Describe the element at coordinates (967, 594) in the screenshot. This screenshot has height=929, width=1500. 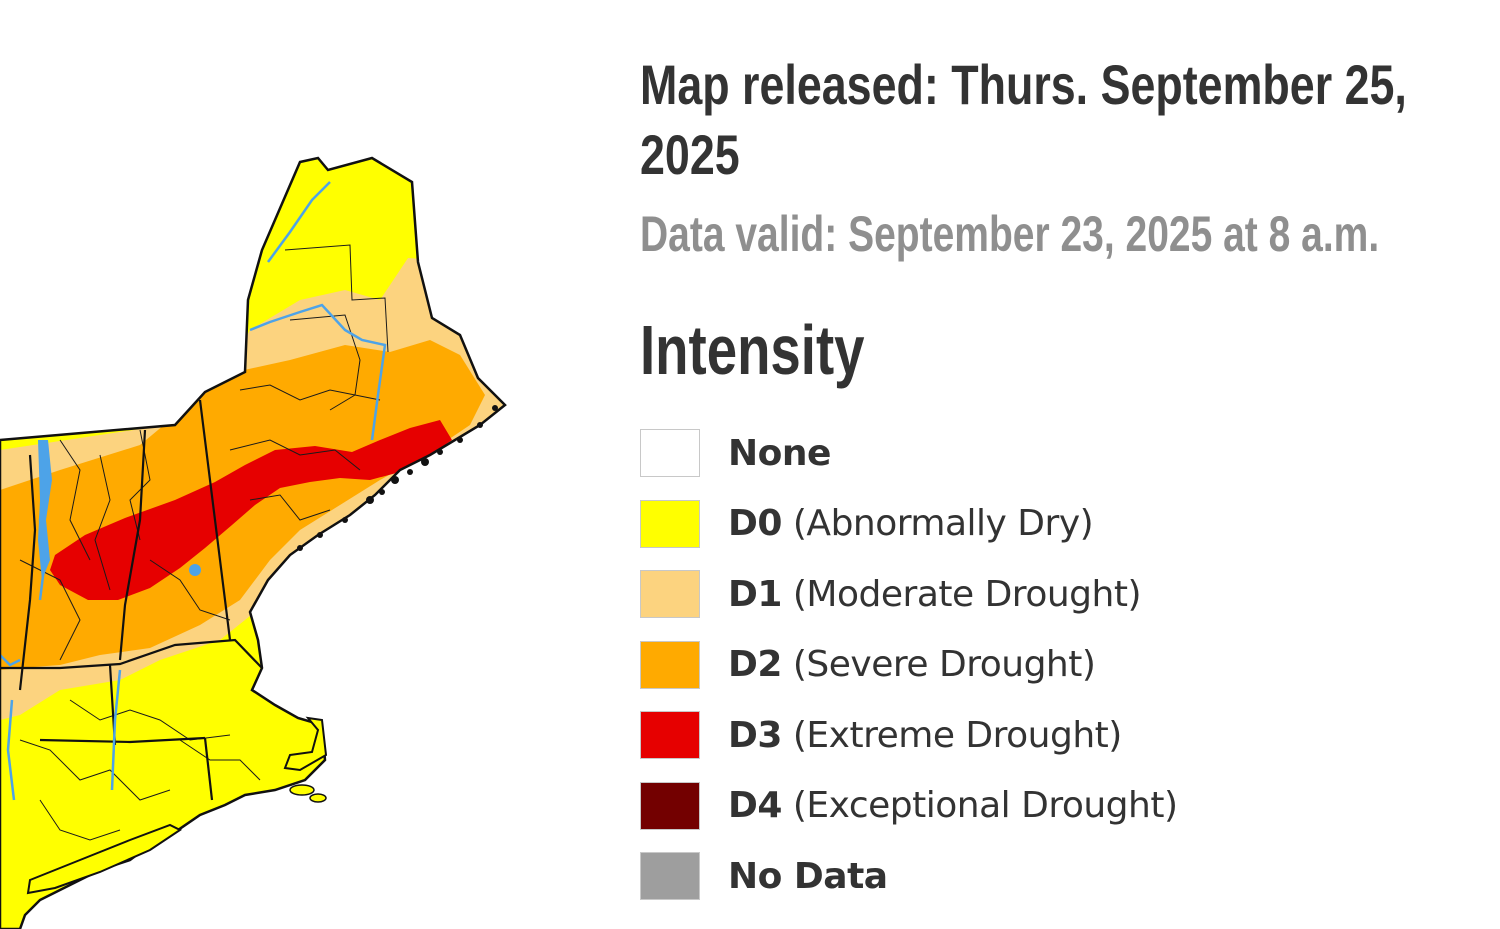
I see `legend-desc: (Moderate Drought)` at that location.